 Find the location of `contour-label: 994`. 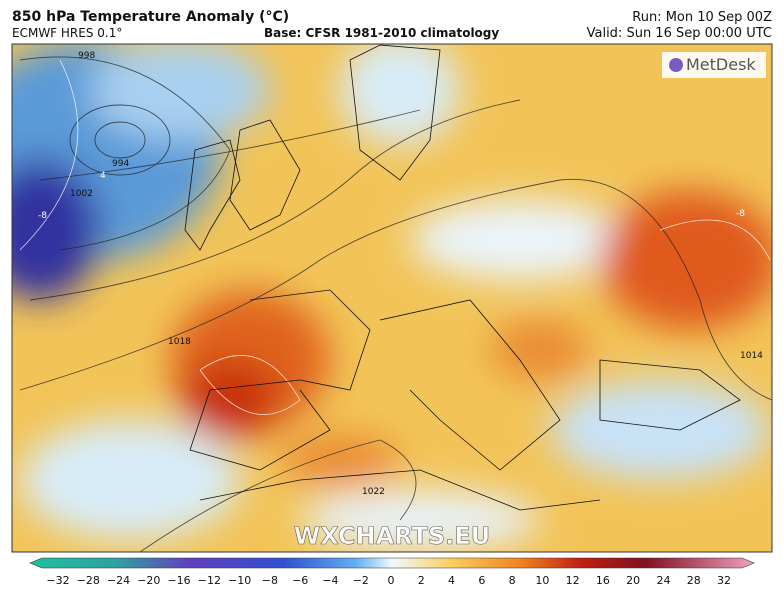

contour-label: 994 is located at coordinates (120, 164).